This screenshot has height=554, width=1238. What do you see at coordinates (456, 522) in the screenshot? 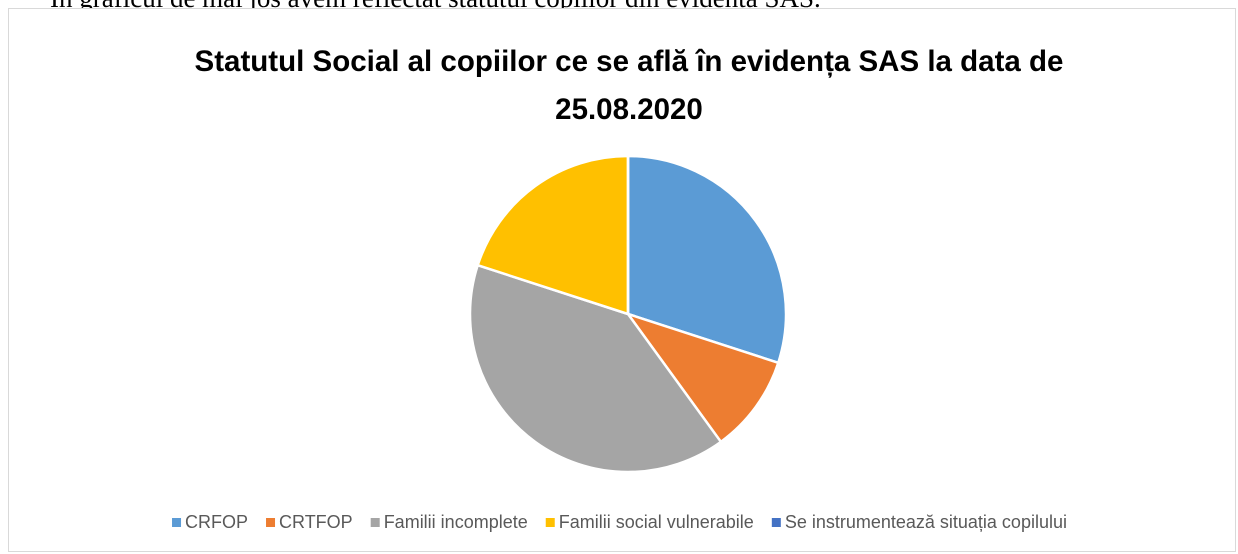
I see `legend-label: Familii incomplete` at bounding box center [456, 522].